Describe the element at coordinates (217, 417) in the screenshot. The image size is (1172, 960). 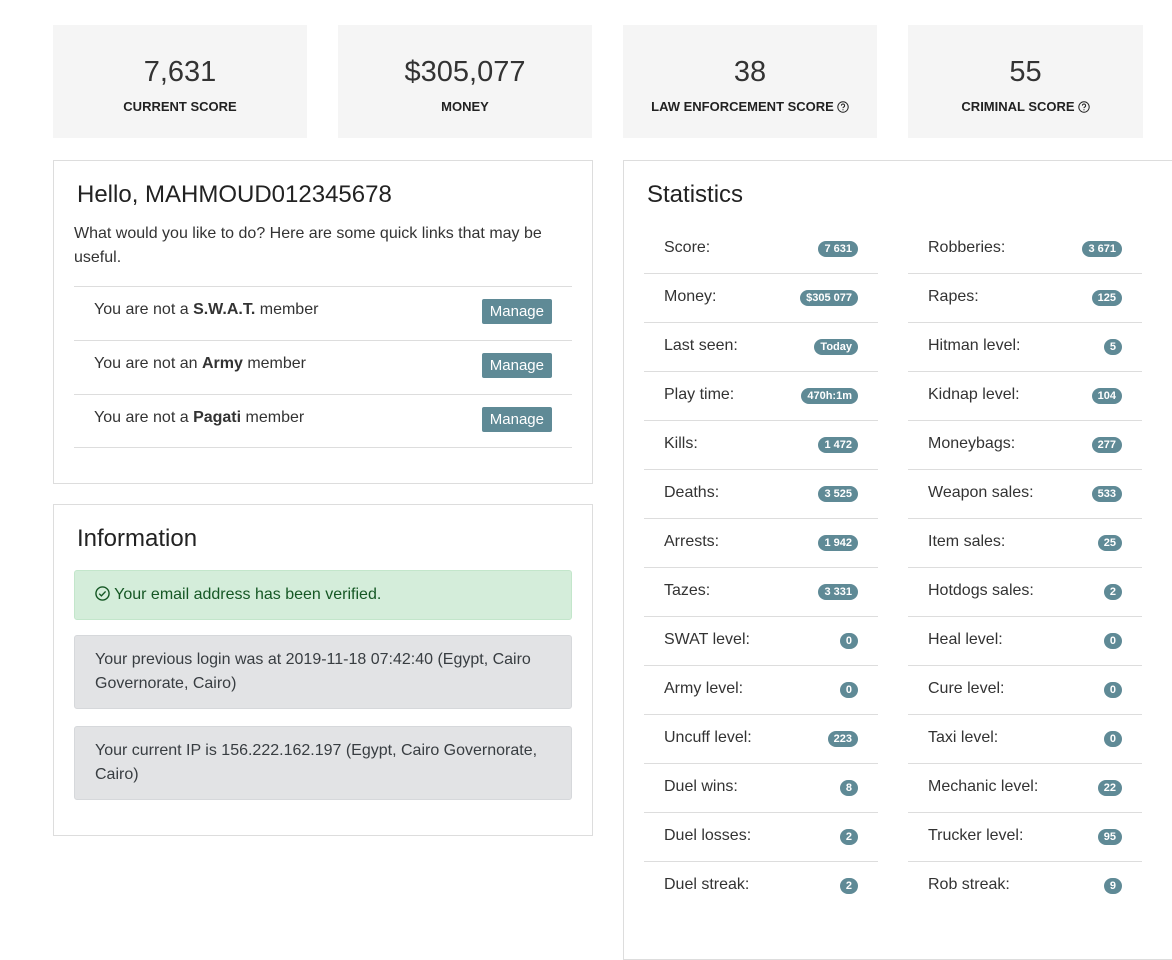
I see `group-name: Pagati` at that location.